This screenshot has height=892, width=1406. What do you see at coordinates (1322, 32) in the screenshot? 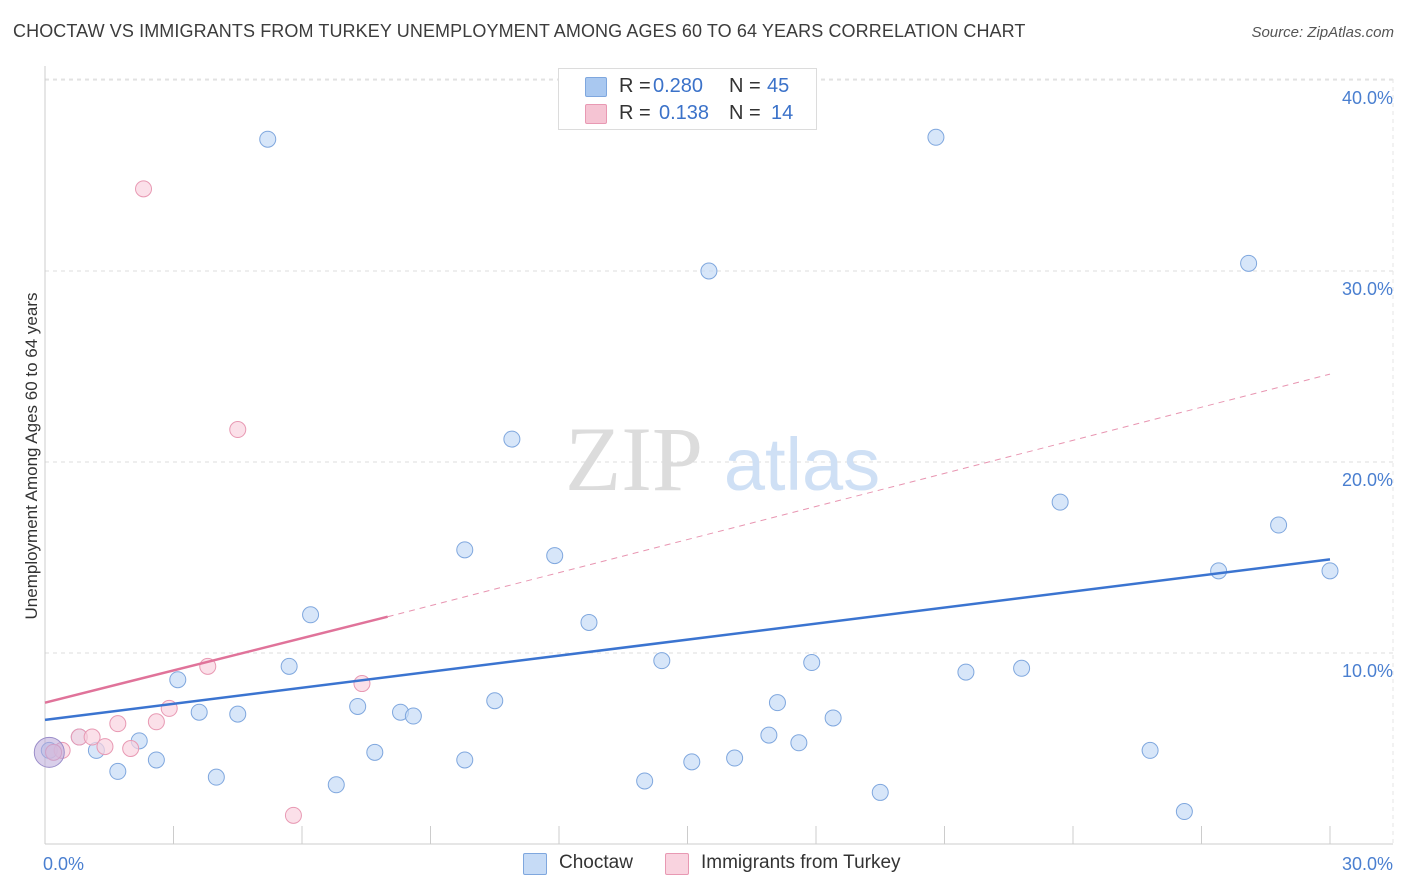
I see `source-label: Source: ZipAtlas.com` at bounding box center [1322, 32].